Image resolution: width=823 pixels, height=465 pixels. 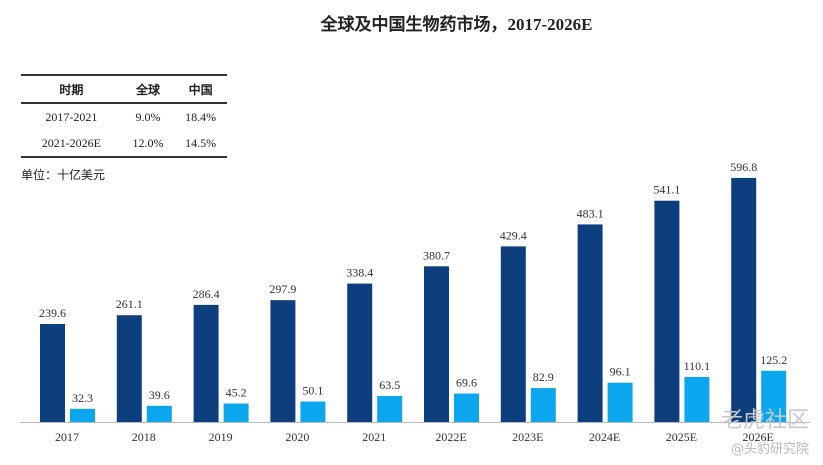 What do you see at coordinates (620, 372) in the screenshot?
I see `data-label: 96.1` at bounding box center [620, 372].